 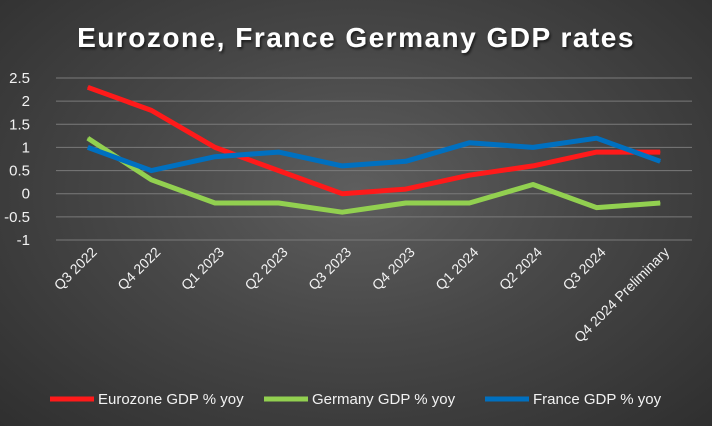 I want to click on legend-label: France GDP % yoy, so click(x=597, y=399).